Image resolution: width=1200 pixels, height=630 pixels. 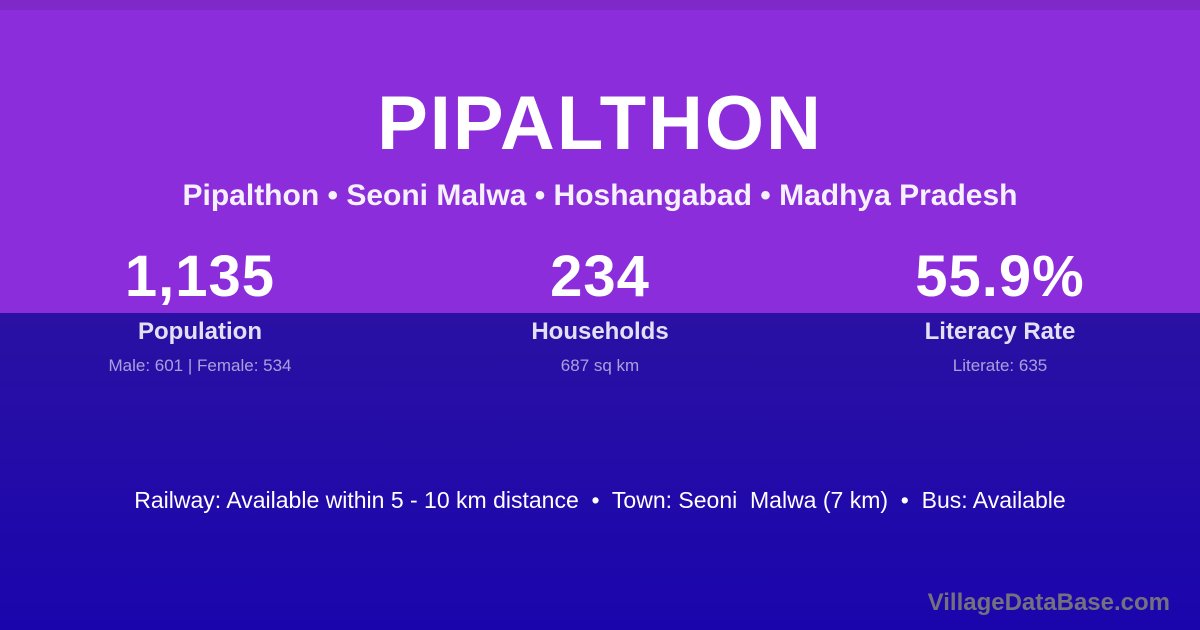 What do you see at coordinates (1000, 365) in the screenshot?
I see `literacy-detail: Literate: 635` at bounding box center [1000, 365].